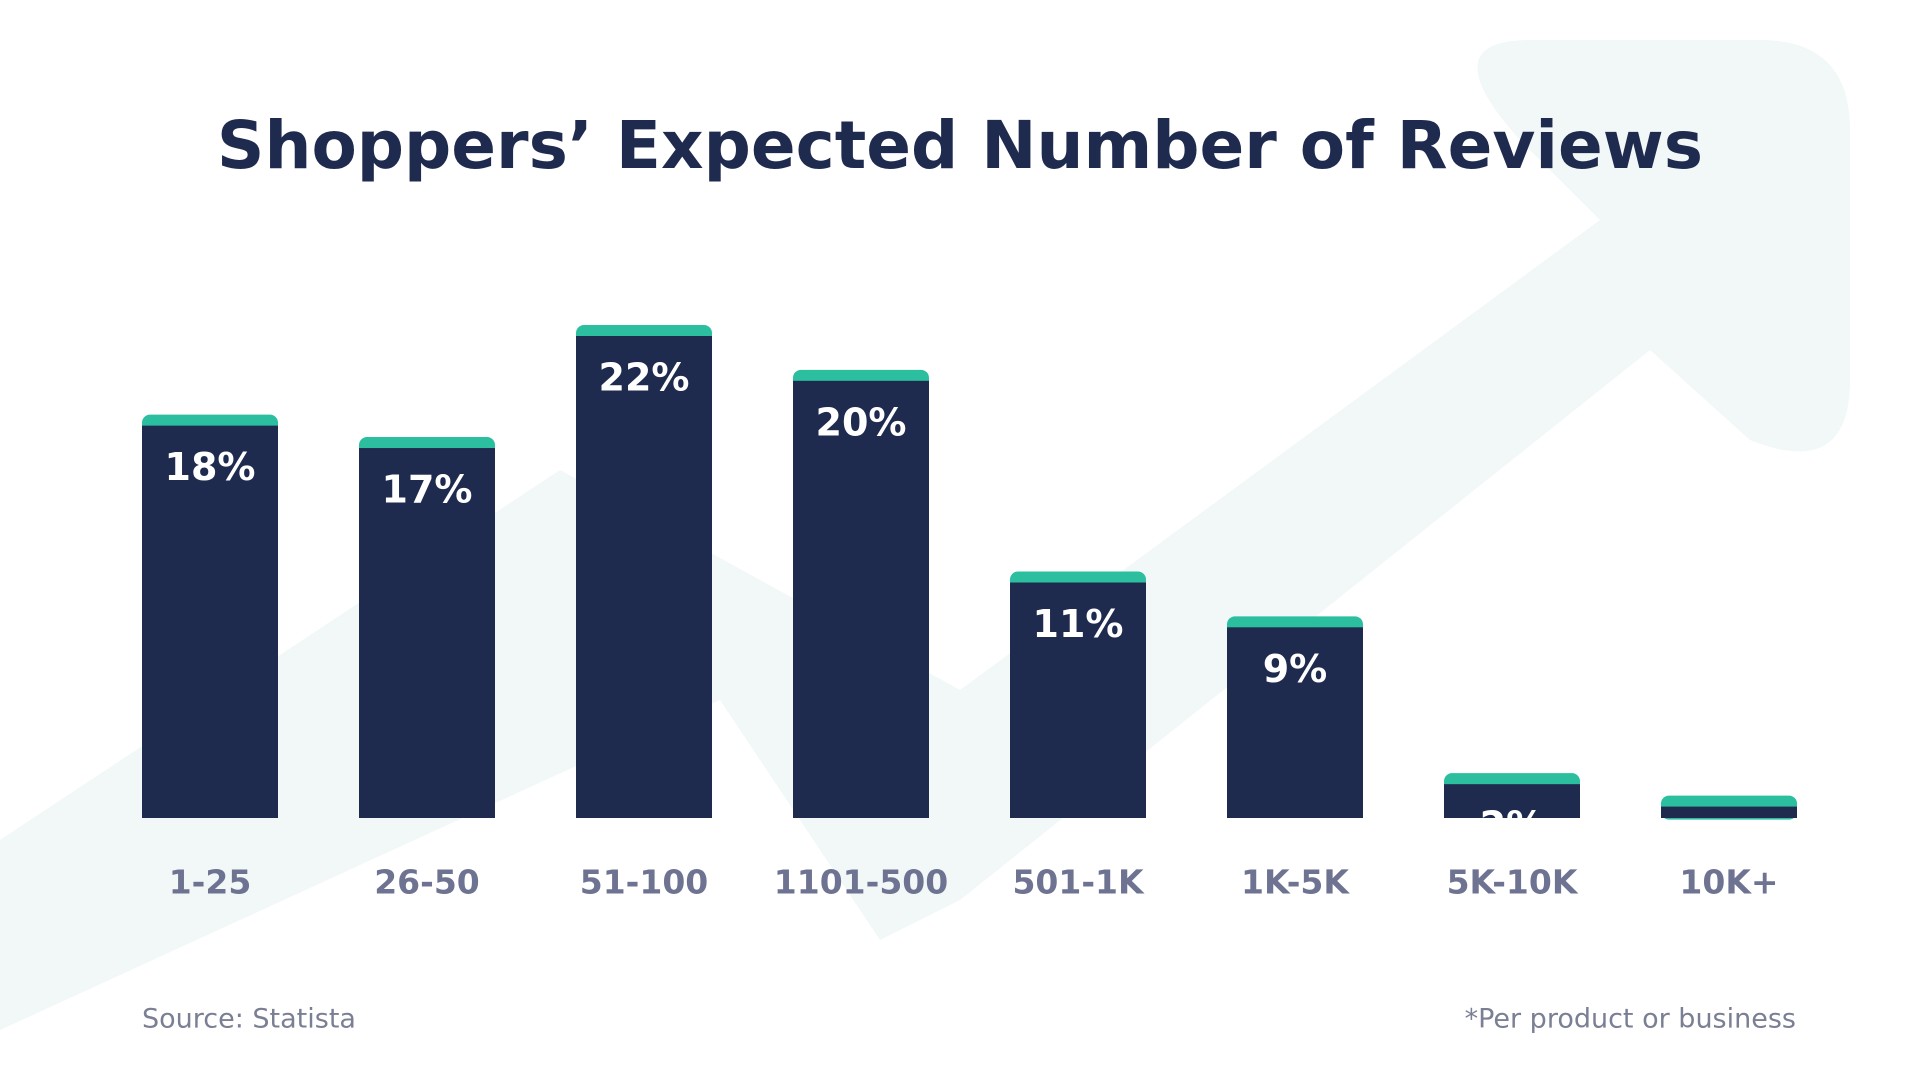 This screenshot has width=1920, height=1080. Describe the element at coordinates (249, 1019) in the screenshot. I see `source: Source: Statista` at that location.